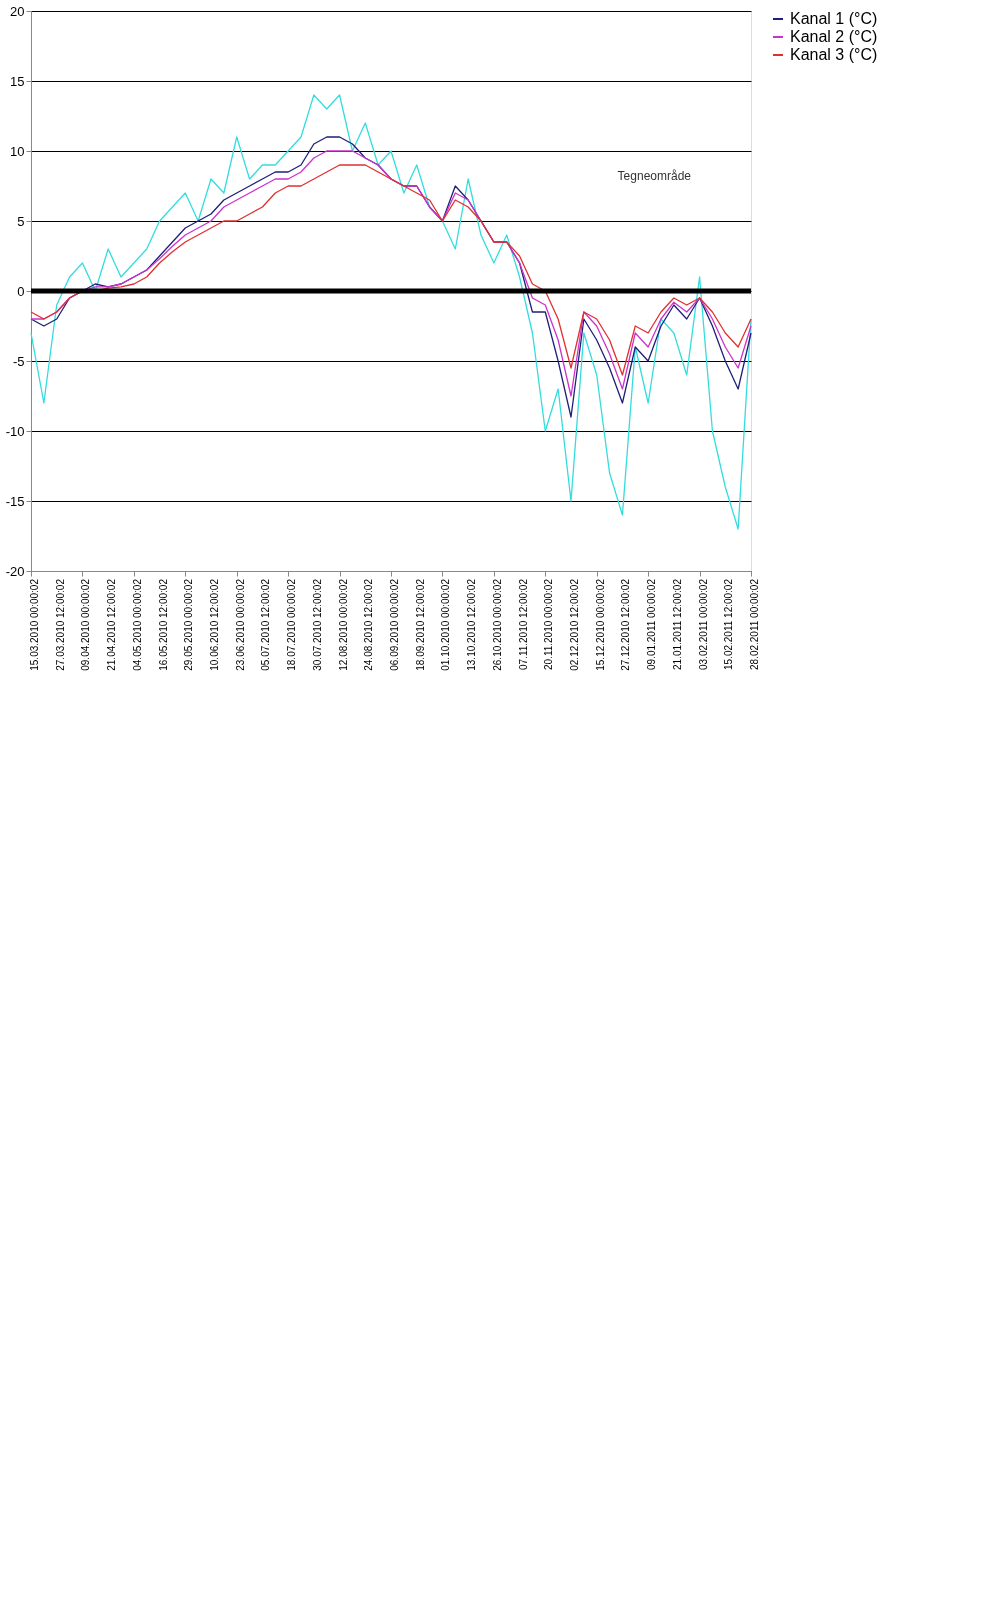 This screenshot has height=1609, width=984. I want to click on x-tick-label: 24.08.2010 12:00:02, so click(369, 624).